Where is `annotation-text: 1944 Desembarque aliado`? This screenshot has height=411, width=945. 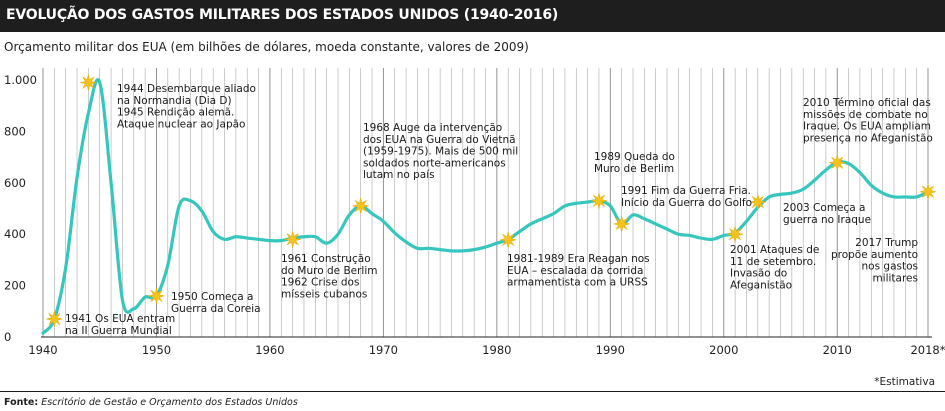
annotation-text: 1944 Desembarque aliado is located at coordinates (186, 89).